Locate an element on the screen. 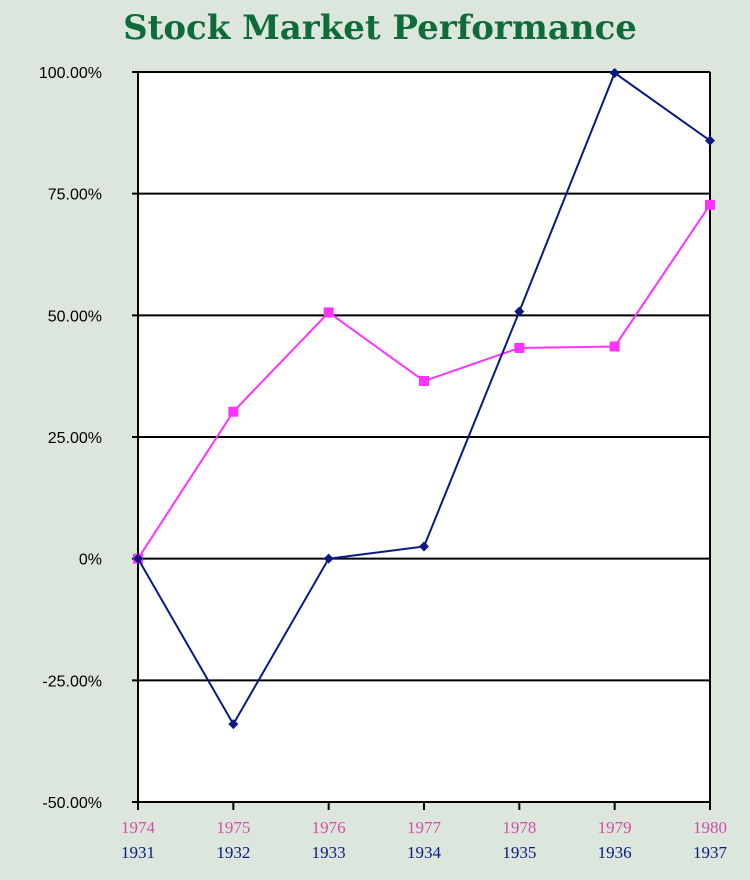  x-tick-label-top: 1980 is located at coordinates (710, 827).